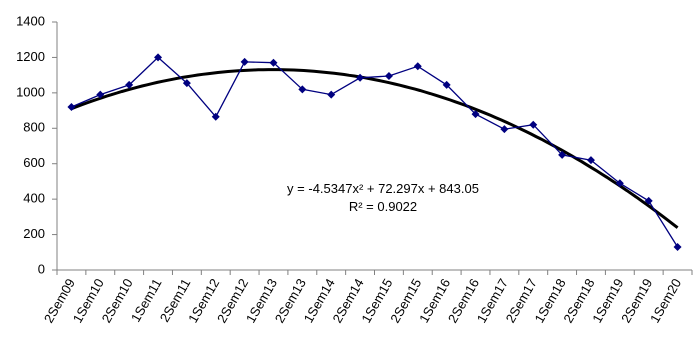  I want to click on y-tick-label: 1000, so click(30, 91).